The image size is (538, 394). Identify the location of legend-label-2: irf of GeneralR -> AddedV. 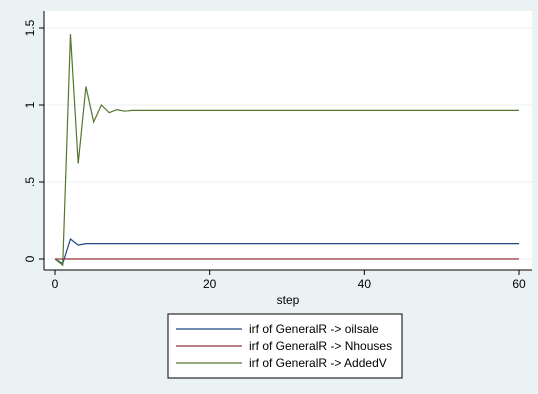
(318, 363).